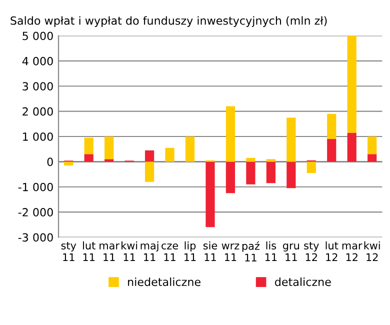 This screenshot has width=390, height=325. Describe the element at coordinates (303, 281) in the screenshot. I see `legend-label: detaliczne` at that location.